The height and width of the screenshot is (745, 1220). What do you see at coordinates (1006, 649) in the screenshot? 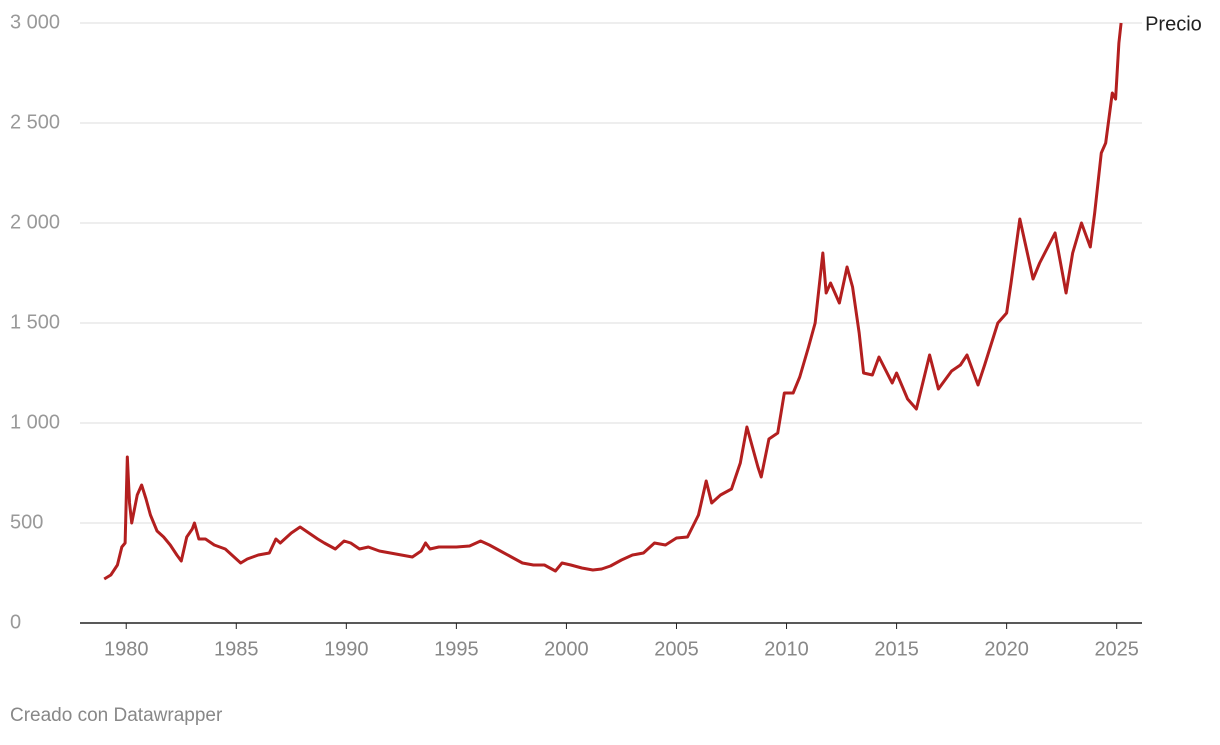
I see `x-tick-label: 2020` at bounding box center [1006, 649].